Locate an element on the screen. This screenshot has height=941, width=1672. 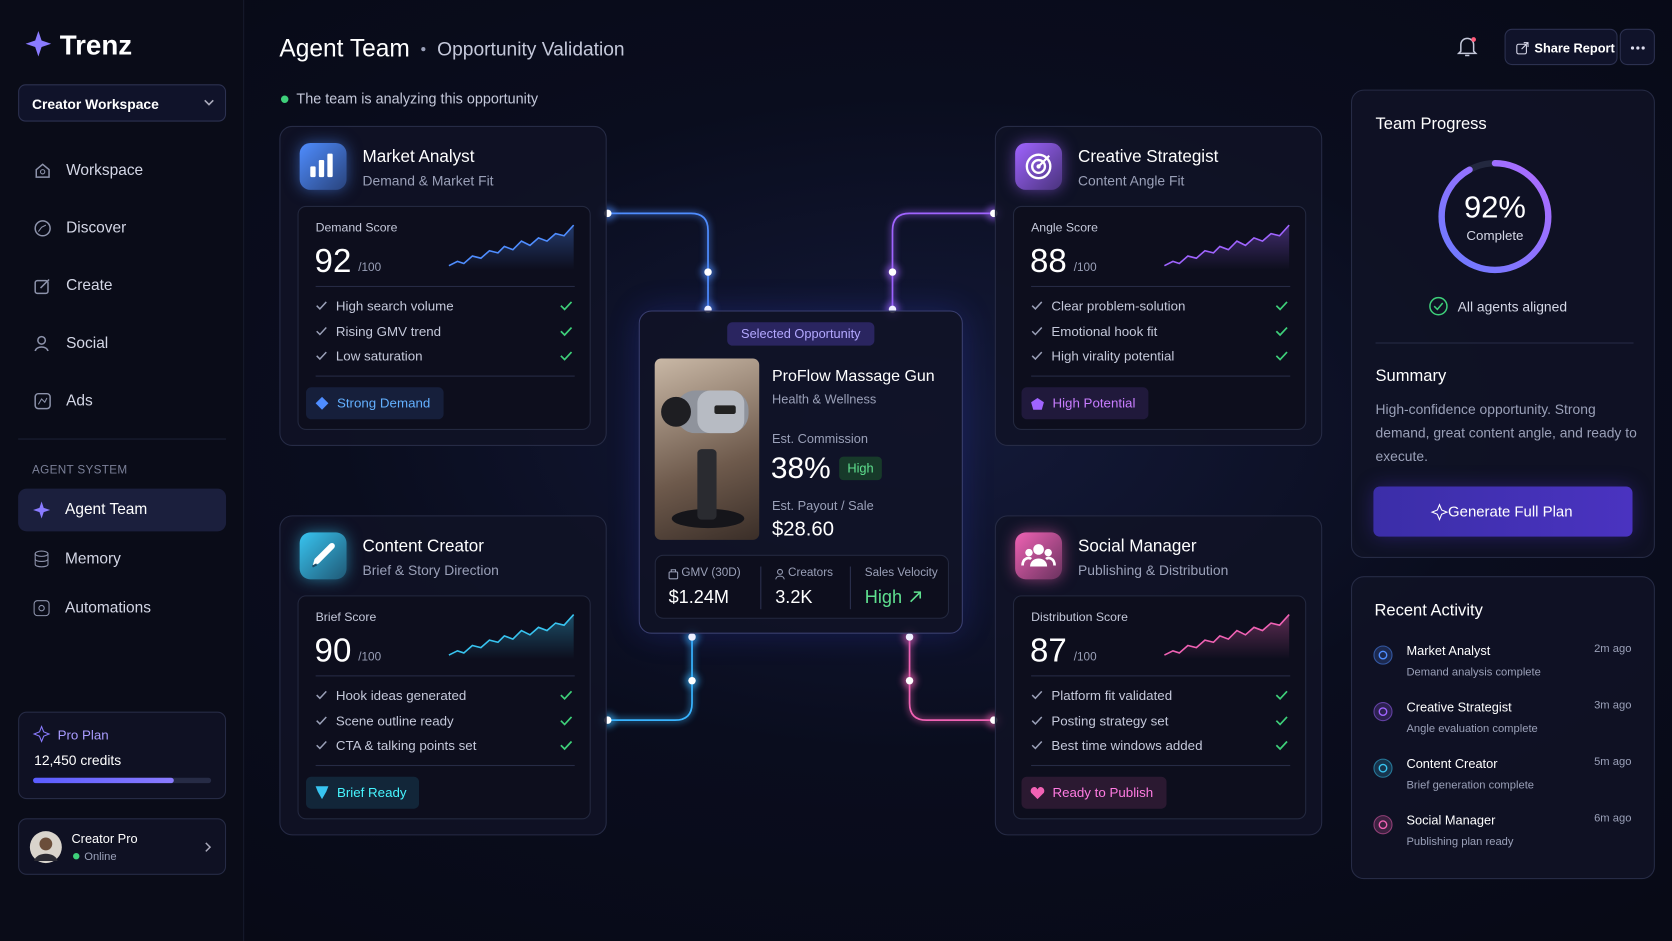
agent-name: Social Manager is located at coordinates (1137, 546).